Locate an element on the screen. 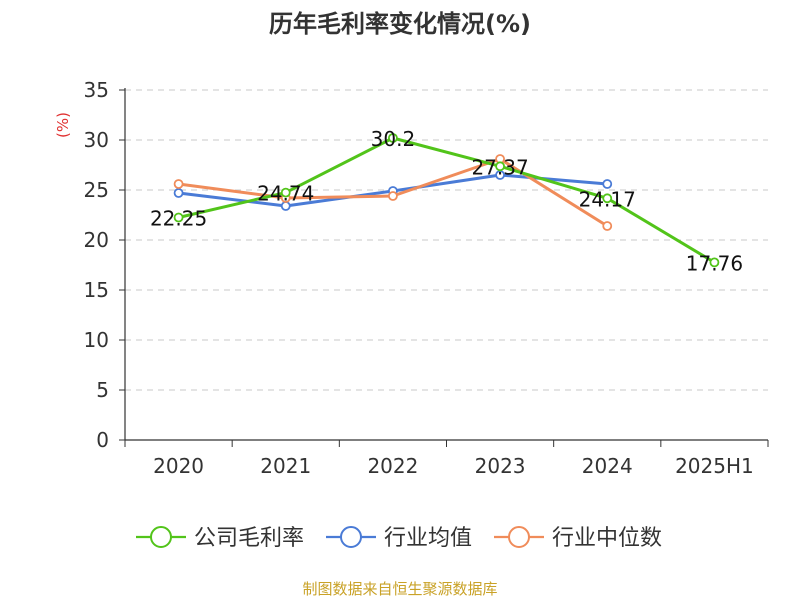 The image size is (800, 600). x-tick-label: 2025H1 is located at coordinates (714, 466).